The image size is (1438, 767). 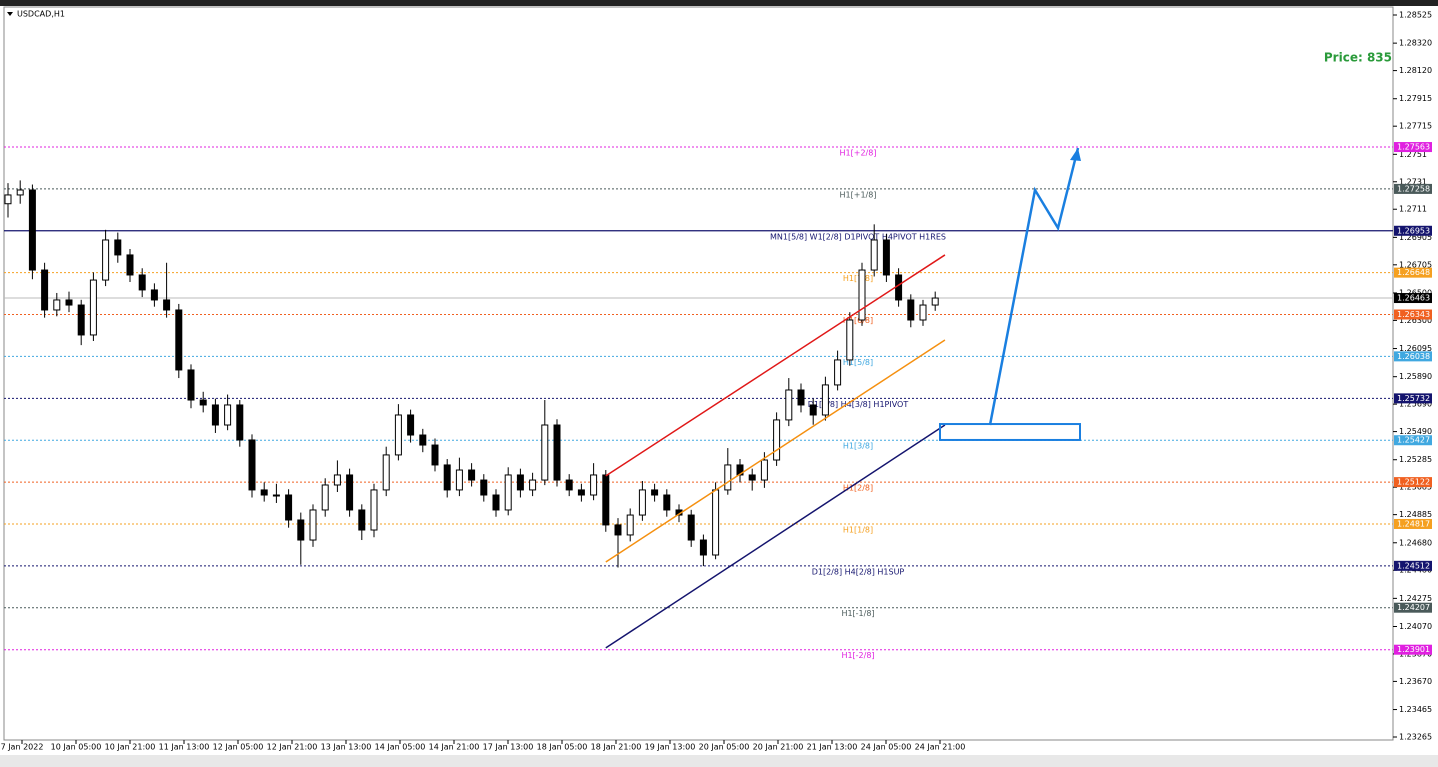 I want to click on price-tag-label: 1.24817, so click(x=1413, y=523).